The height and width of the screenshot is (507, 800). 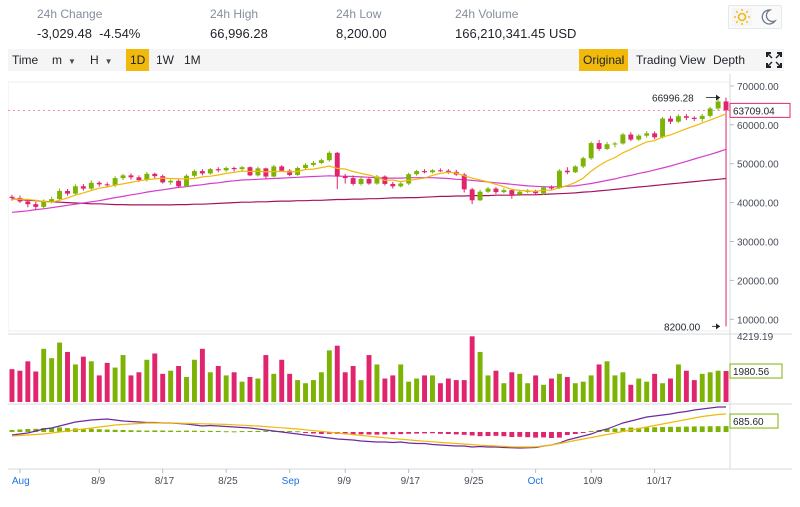 I want to click on price-tick-label: 30000.00, so click(x=758, y=243).